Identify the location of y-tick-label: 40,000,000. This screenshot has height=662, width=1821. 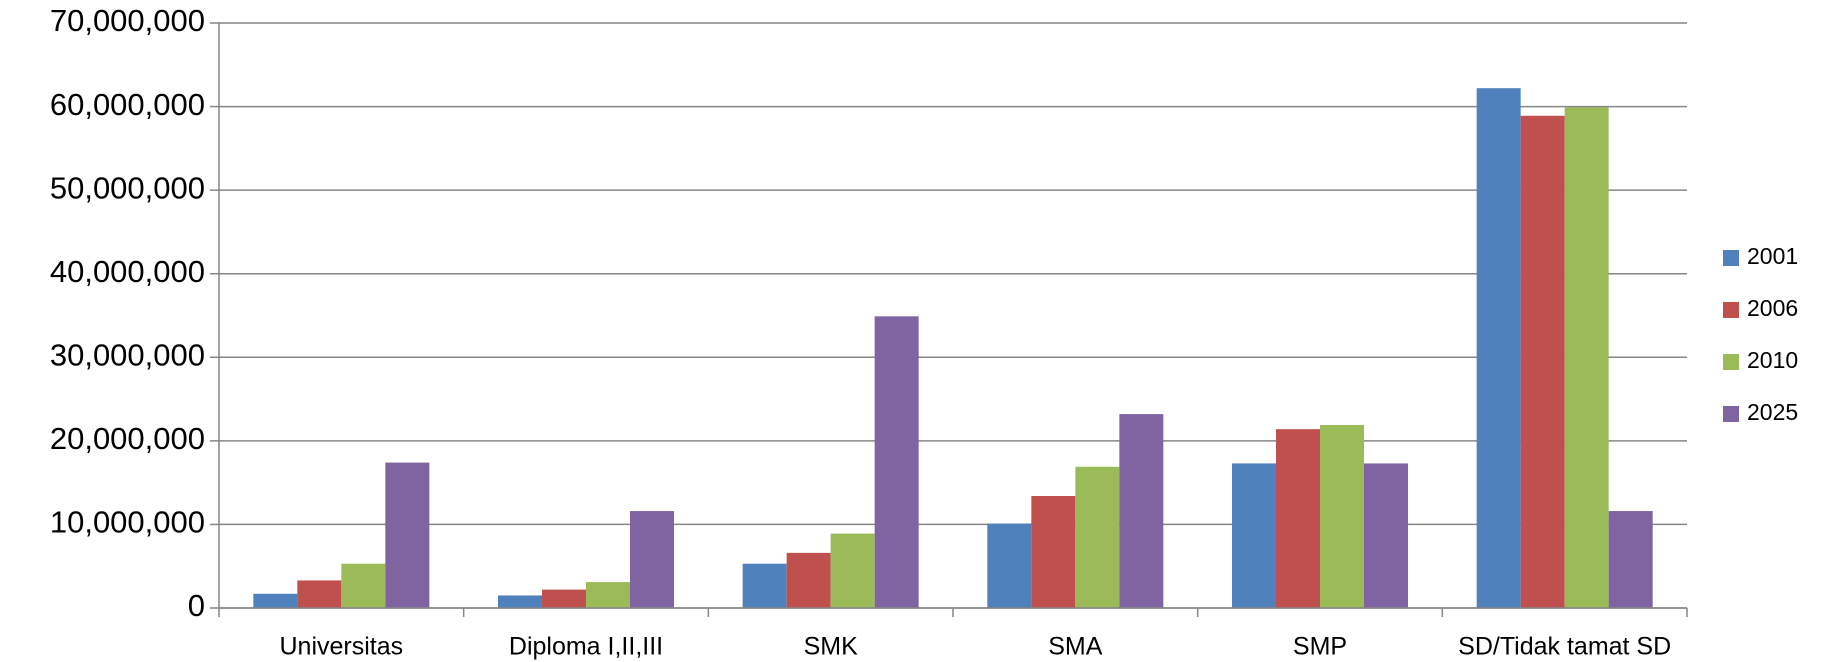
(127, 271).